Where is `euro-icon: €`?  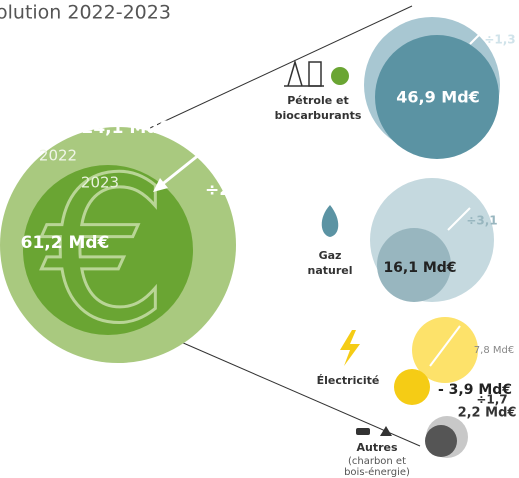 euro-icon: € is located at coordinates (104, 251).